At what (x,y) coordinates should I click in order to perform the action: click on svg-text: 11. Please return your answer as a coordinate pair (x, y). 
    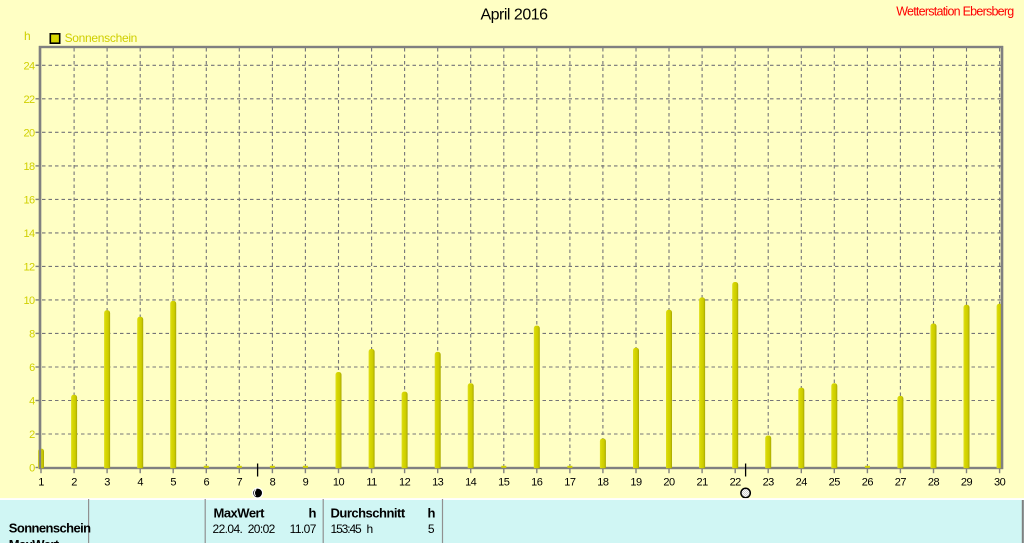
    Looking at the image, I should click on (371, 483).